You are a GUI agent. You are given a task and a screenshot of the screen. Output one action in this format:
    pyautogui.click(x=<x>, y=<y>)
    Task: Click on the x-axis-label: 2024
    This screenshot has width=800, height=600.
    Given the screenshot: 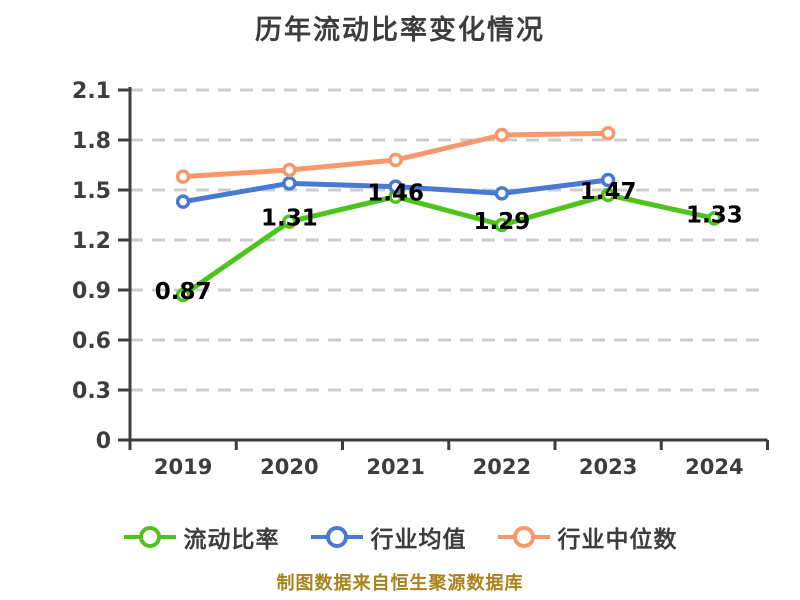 What is the action you would take?
    pyautogui.click(x=714, y=467)
    